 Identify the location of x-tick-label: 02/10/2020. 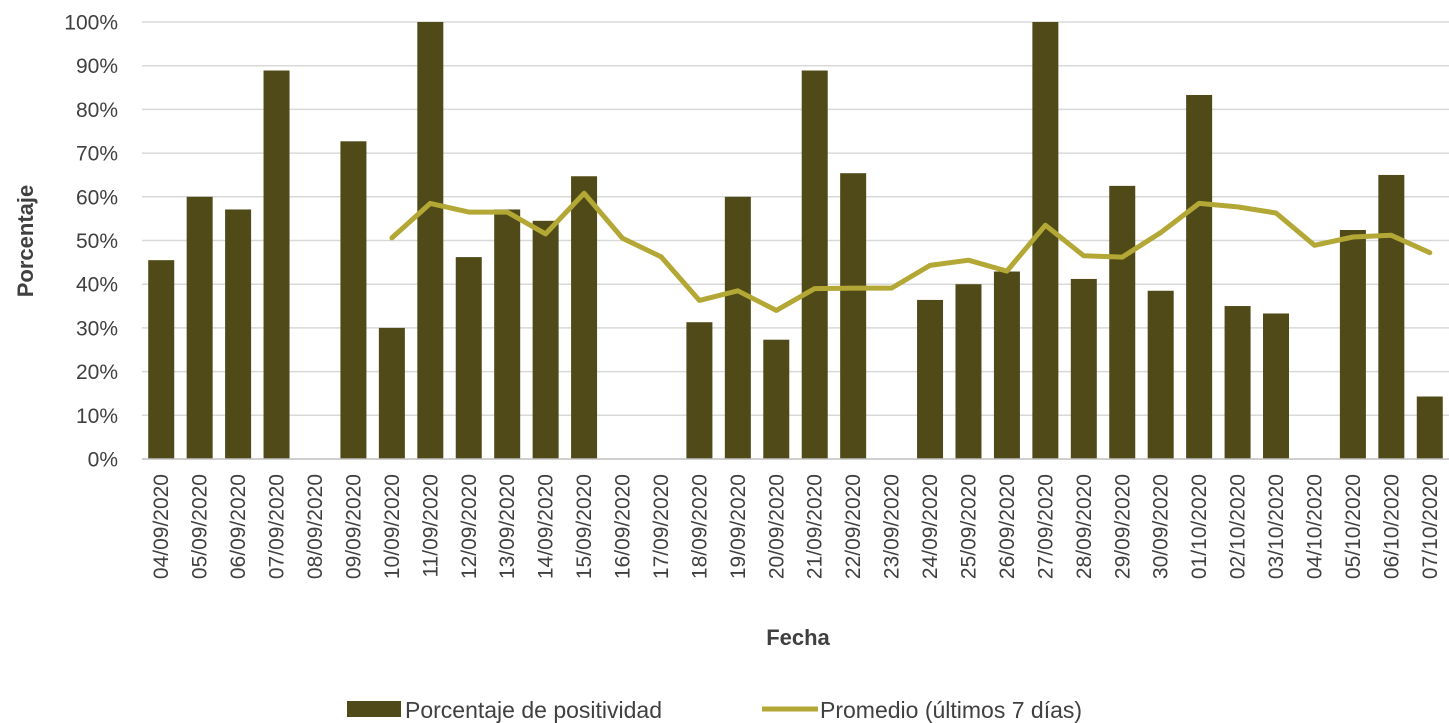
(1238, 526).